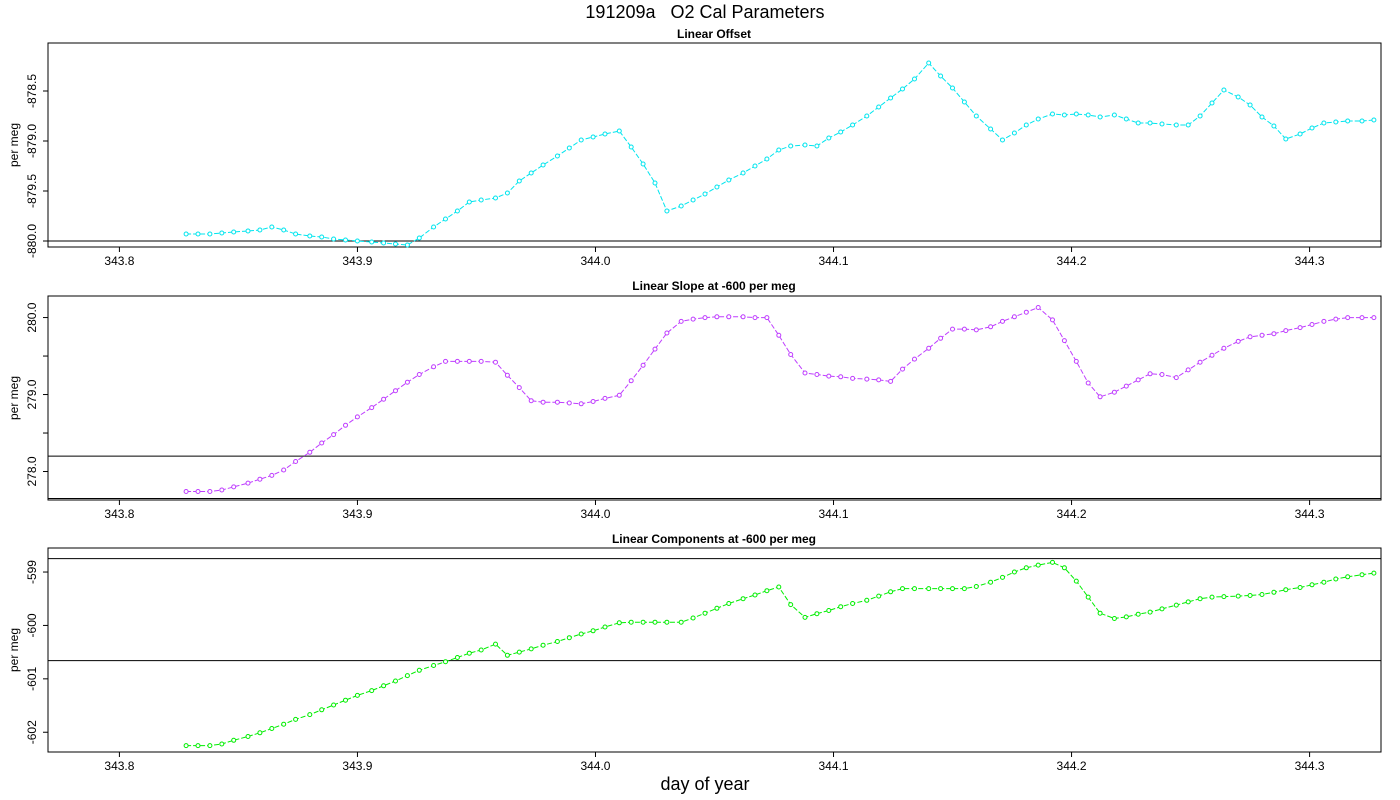 The height and width of the screenshot is (800, 1400). What do you see at coordinates (119, 261) in the screenshot?
I see `x-tick-label: 343.8` at bounding box center [119, 261].